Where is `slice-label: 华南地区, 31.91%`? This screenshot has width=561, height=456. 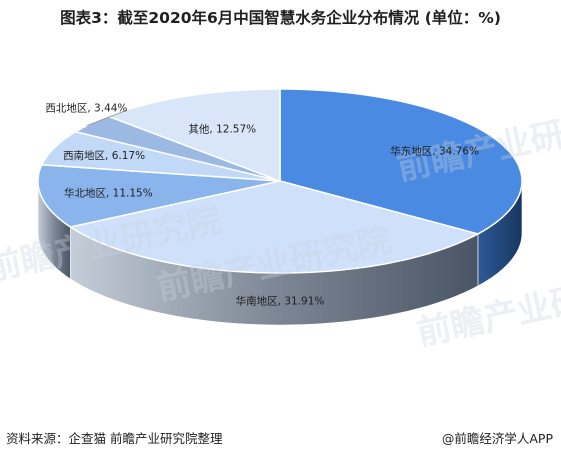 slice-label: 华南地区, 31.91% is located at coordinates (280, 301).